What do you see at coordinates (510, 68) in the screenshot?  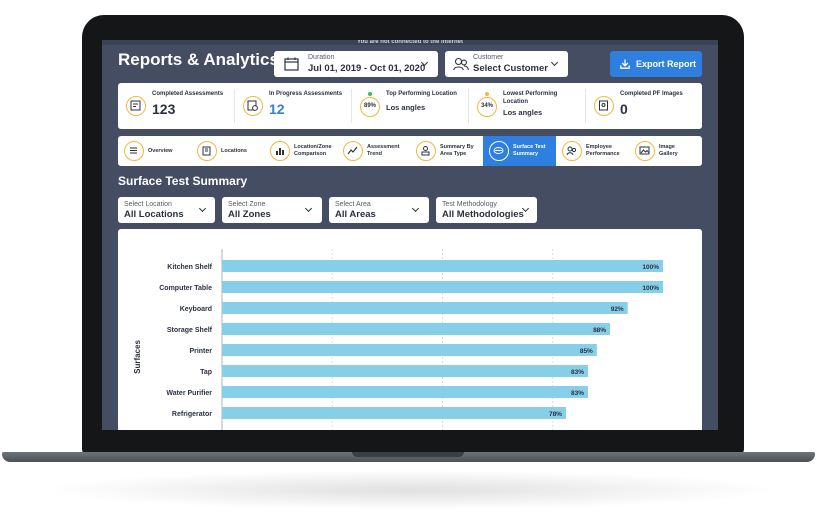 I see `customer-value: Select Customer` at bounding box center [510, 68].